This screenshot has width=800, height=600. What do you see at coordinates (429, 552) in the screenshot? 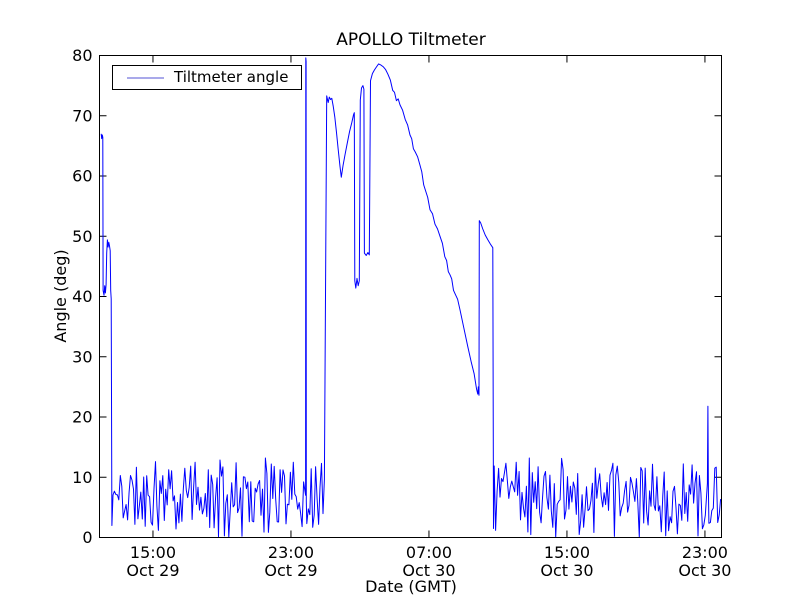
I see `x-tick-label-time: 07:00` at bounding box center [429, 552].